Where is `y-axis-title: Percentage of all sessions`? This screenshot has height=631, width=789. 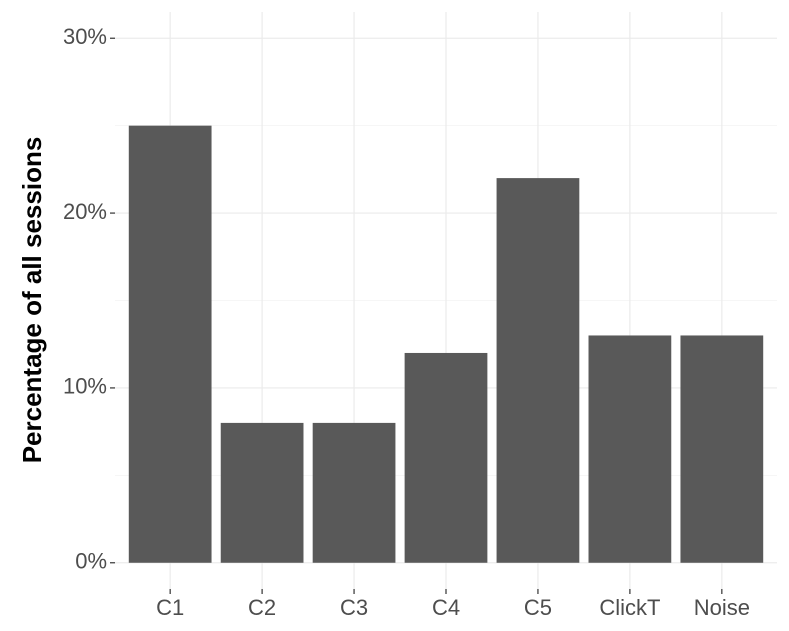
y-axis-title: Percentage of all sessions is located at coordinates (32, 300).